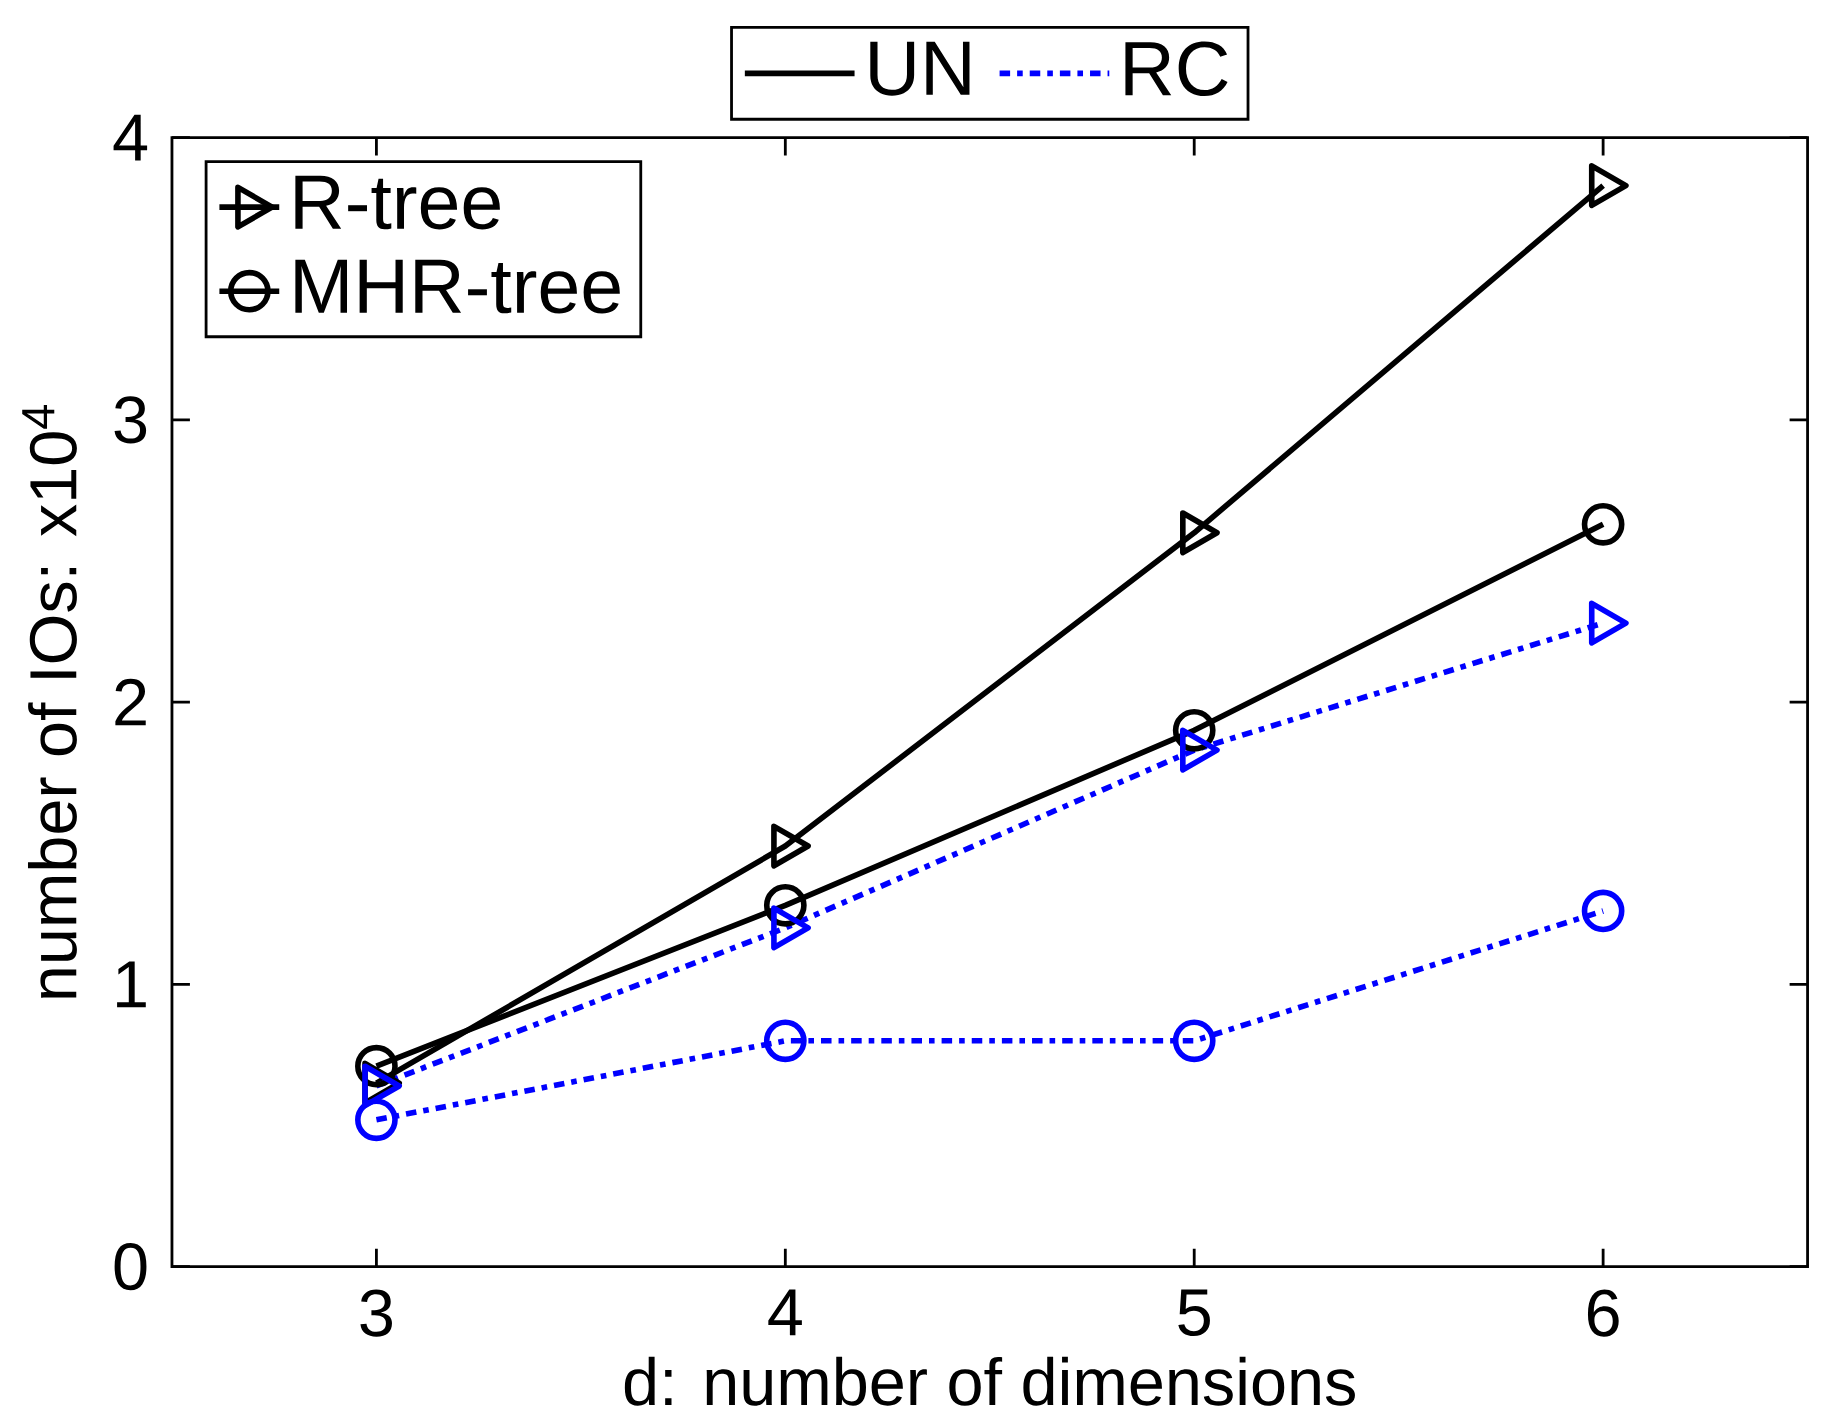 This screenshot has height=1428, width=1837. I want to click on x-tick-label: 5, so click(1194, 1313).